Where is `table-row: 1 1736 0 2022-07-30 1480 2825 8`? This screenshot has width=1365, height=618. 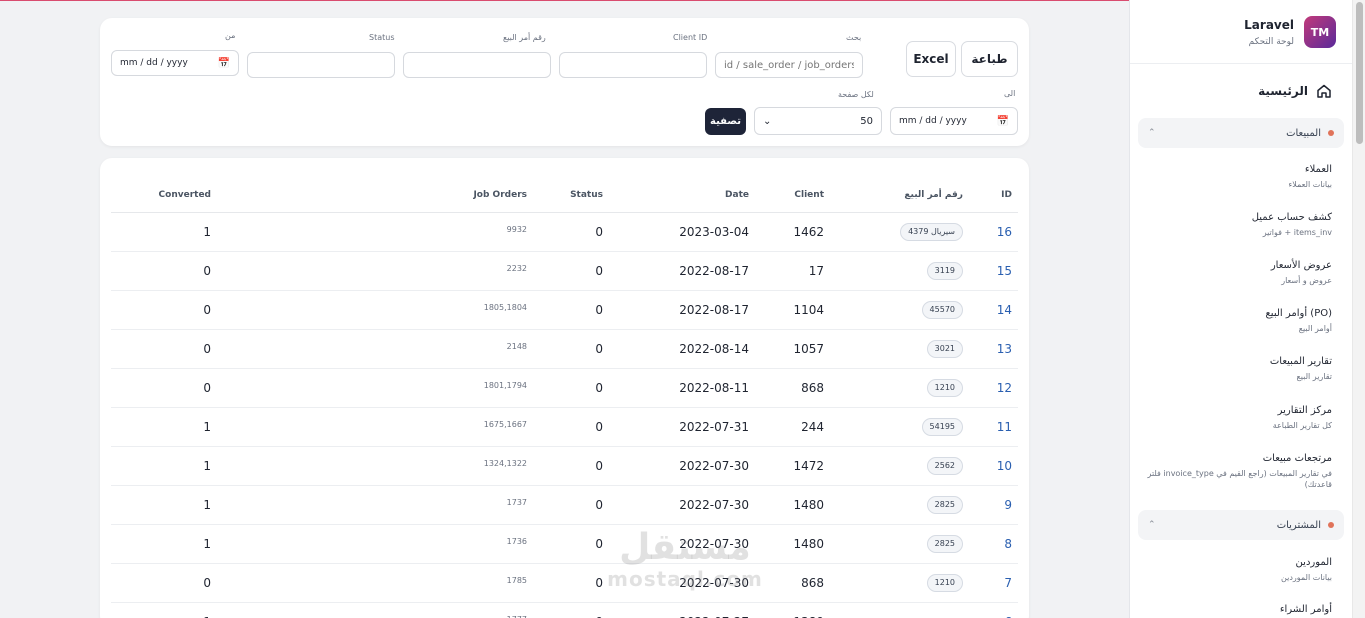 table-row: 1 1736 0 2022-07-30 1480 2825 8 is located at coordinates (564, 544).